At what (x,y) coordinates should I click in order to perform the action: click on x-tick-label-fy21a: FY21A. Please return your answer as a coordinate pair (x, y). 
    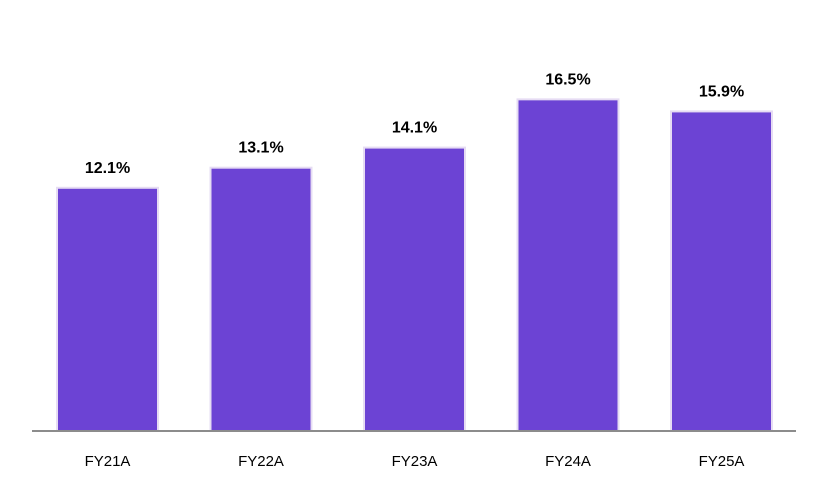
    Looking at the image, I should click on (108, 461).